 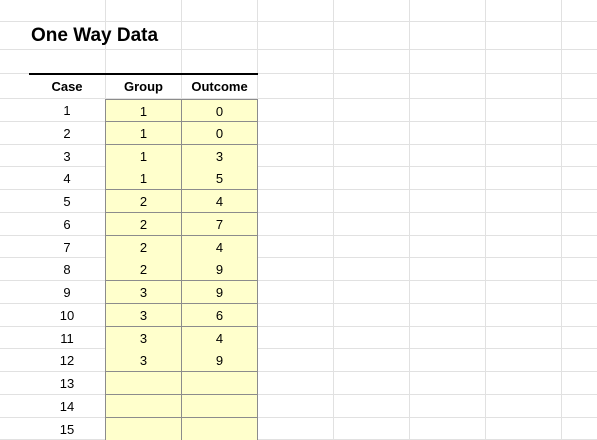 What do you see at coordinates (67, 201) in the screenshot?
I see `case-cell: 5` at bounding box center [67, 201].